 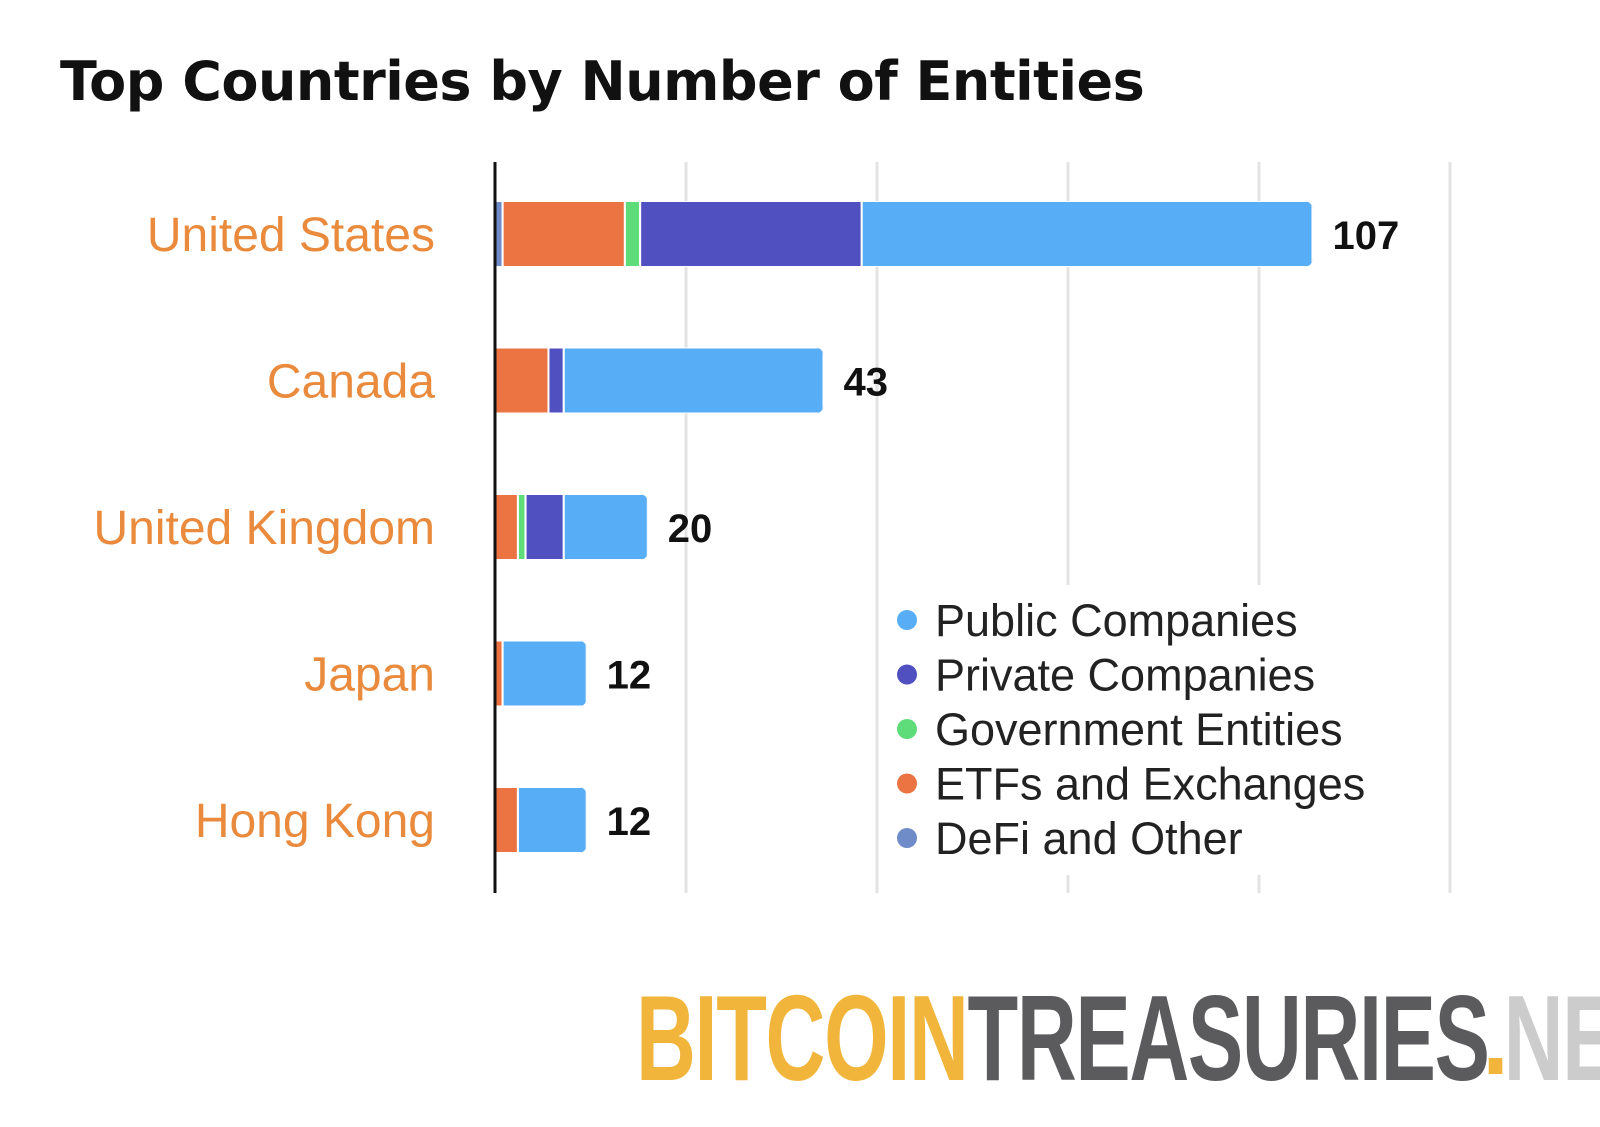 What do you see at coordinates (1365, 236) in the screenshot?
I see `value-label-0: 107` at bounding box center [1365, 236].